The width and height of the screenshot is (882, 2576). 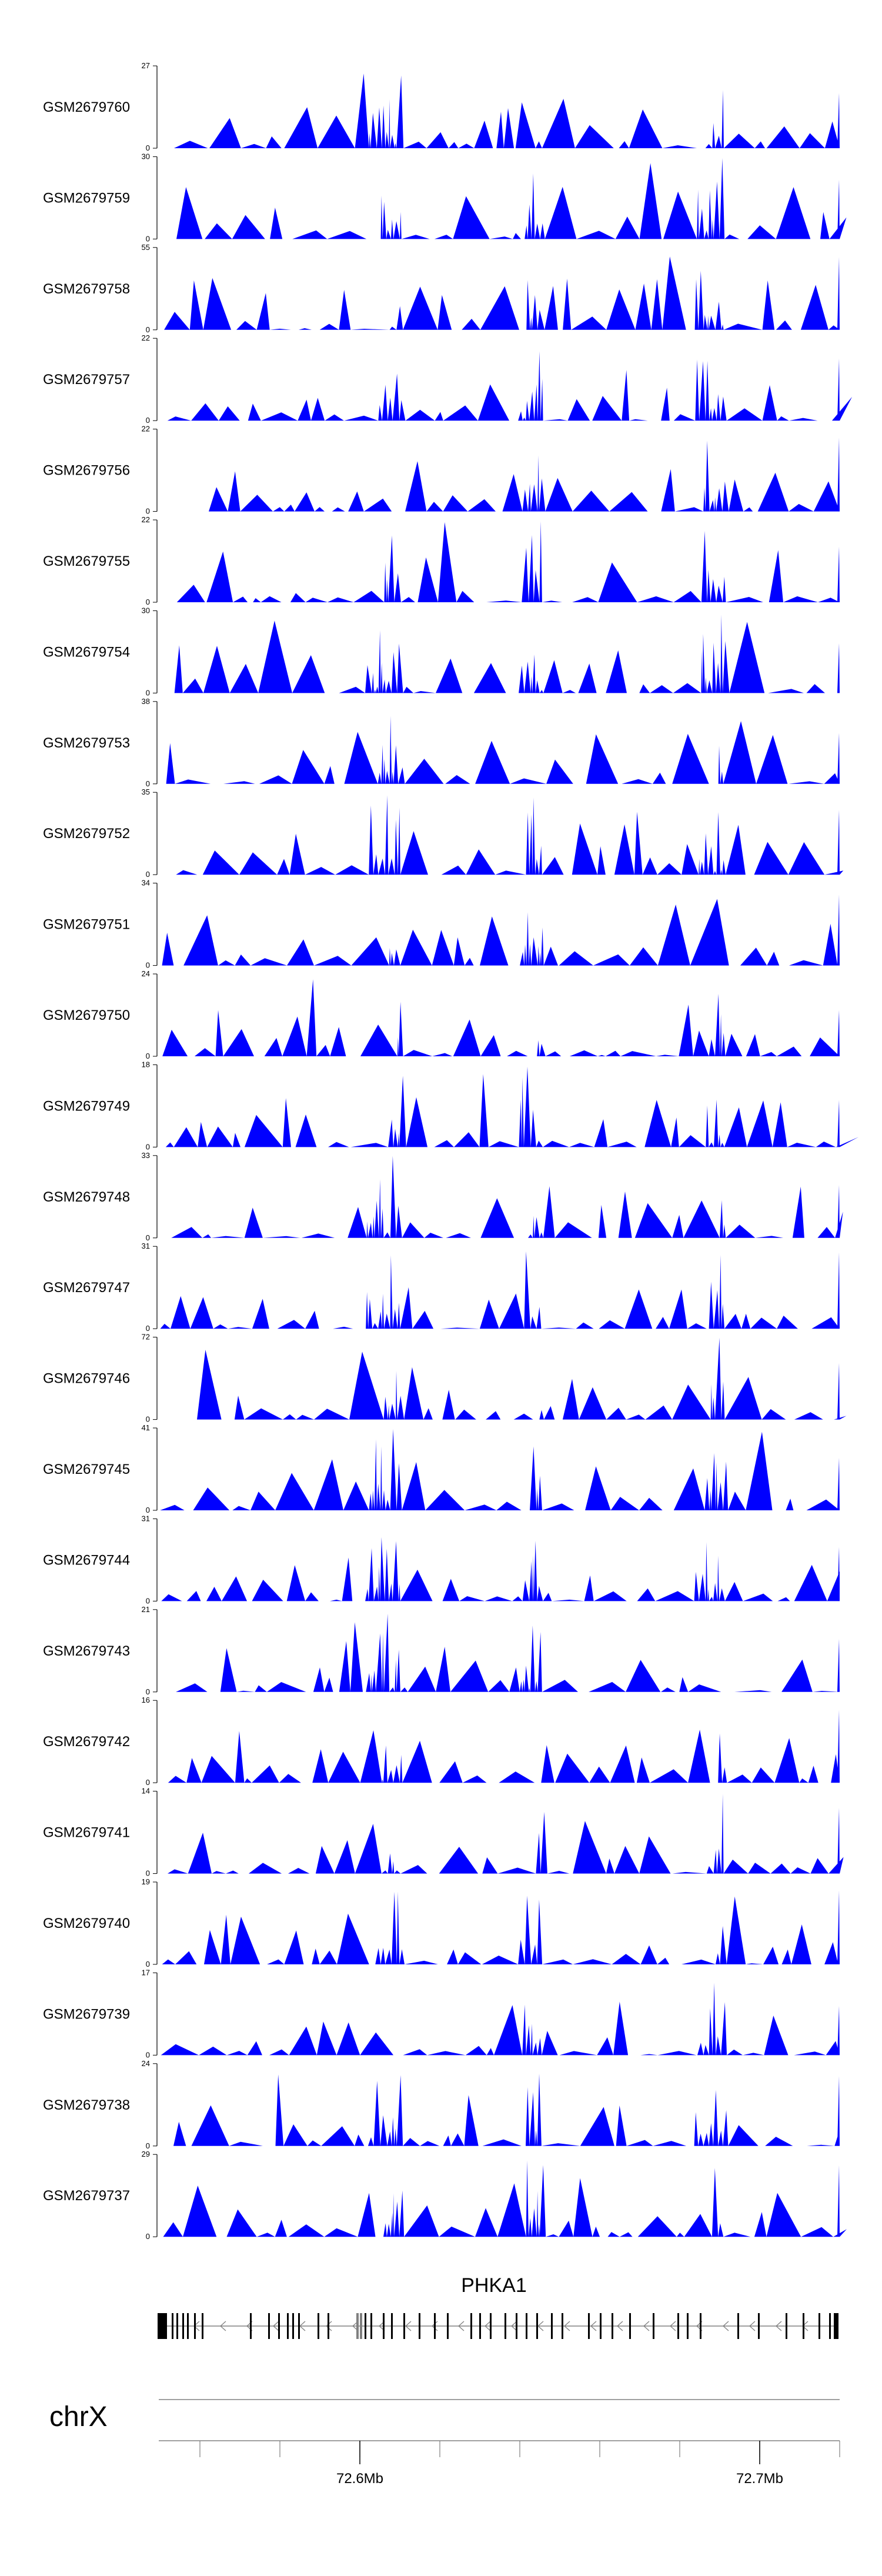 I want to click on track: GSM2679758 55 0, so click(x=441, y=288).